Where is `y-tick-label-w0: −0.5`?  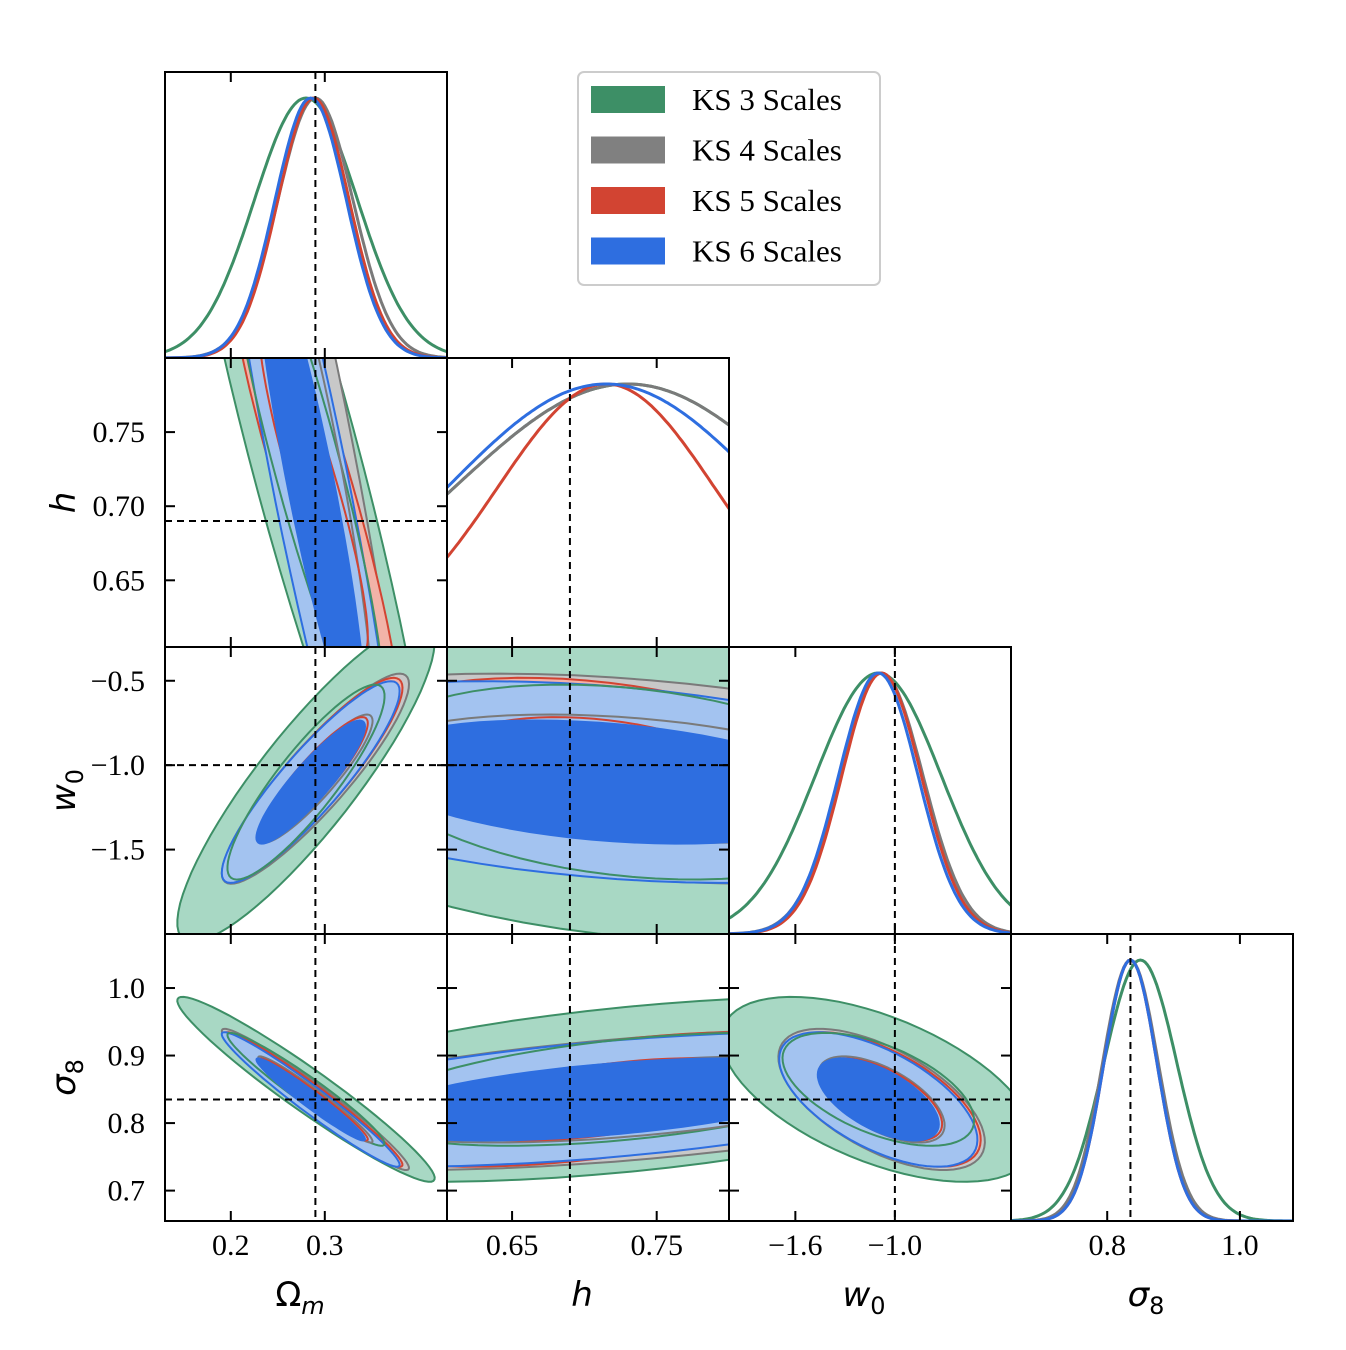
y-tick-label-w0: −0.5 is located at coordinates (118, 681).